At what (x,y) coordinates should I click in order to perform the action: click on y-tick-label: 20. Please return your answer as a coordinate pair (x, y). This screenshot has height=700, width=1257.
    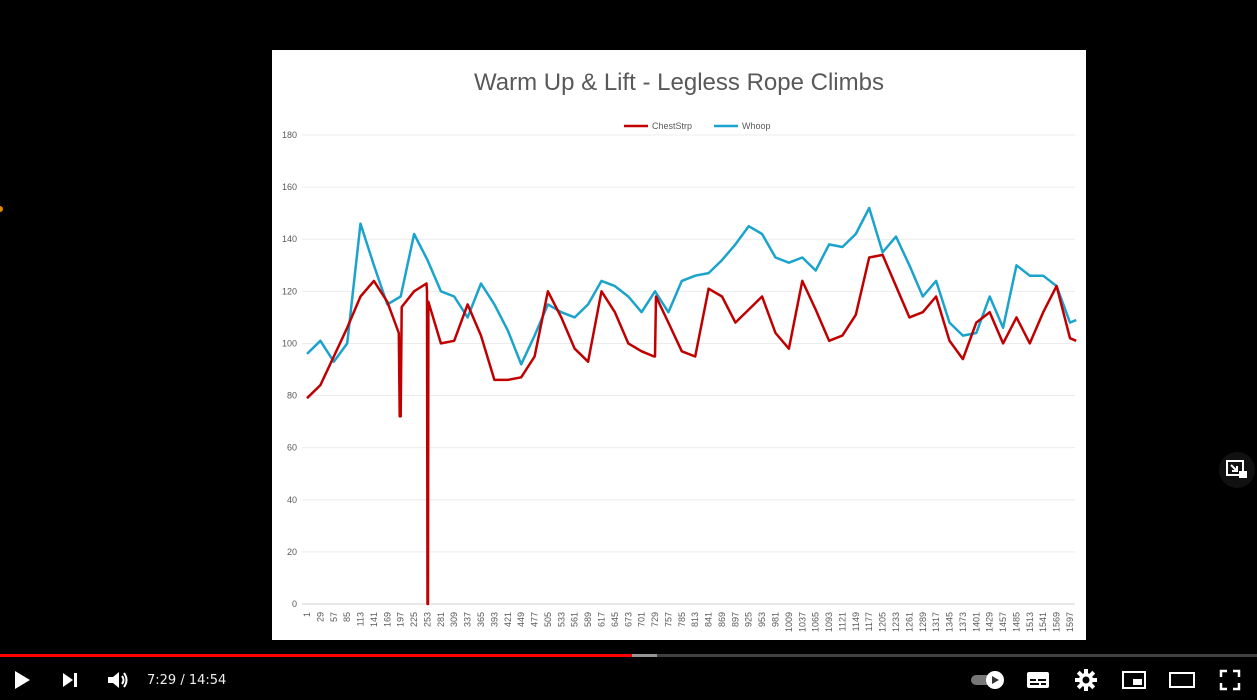
    Looking at the image, I should click on (292, 552).